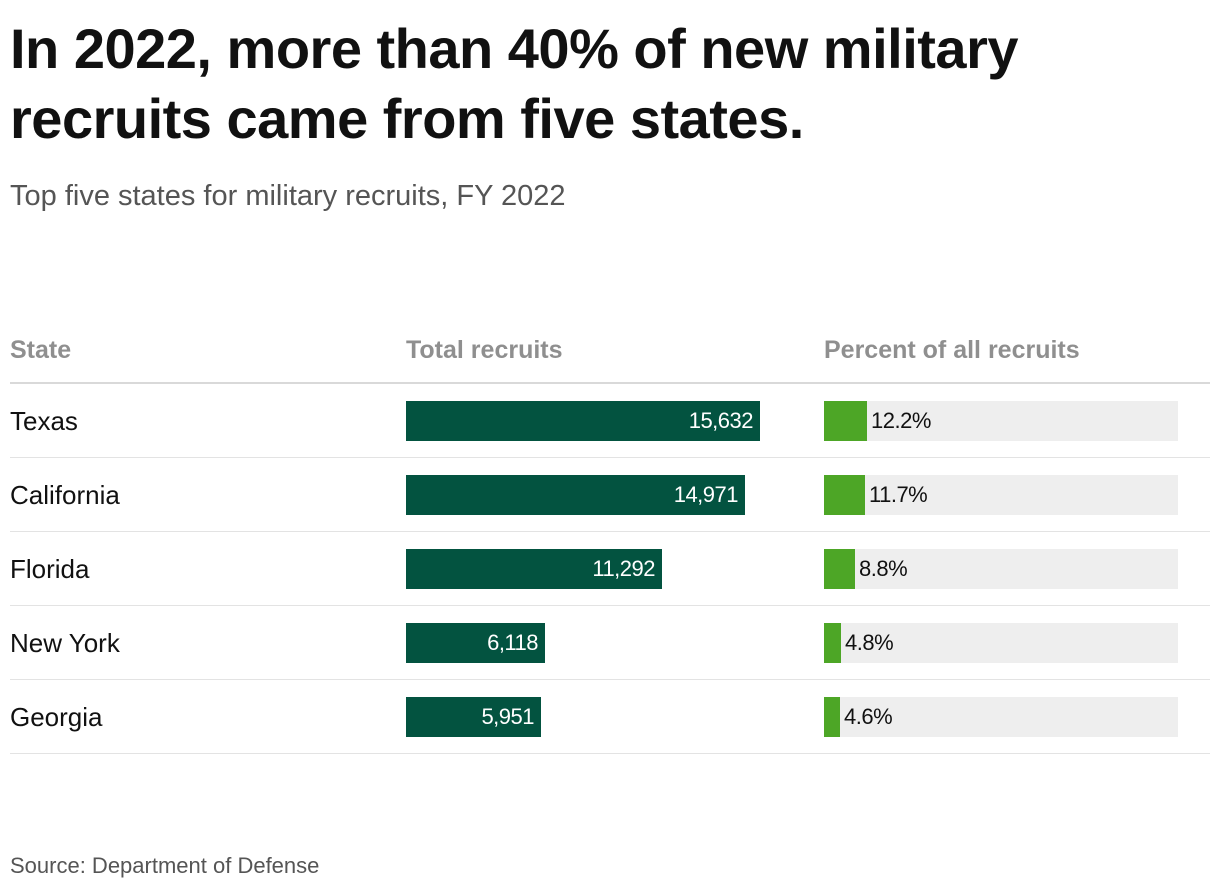 This screenshot has width=1220, height=894. Describe the element at coordinates (484, 350) in the screenshot. I see `column-header-total-recruits: Total recruits` at that location.